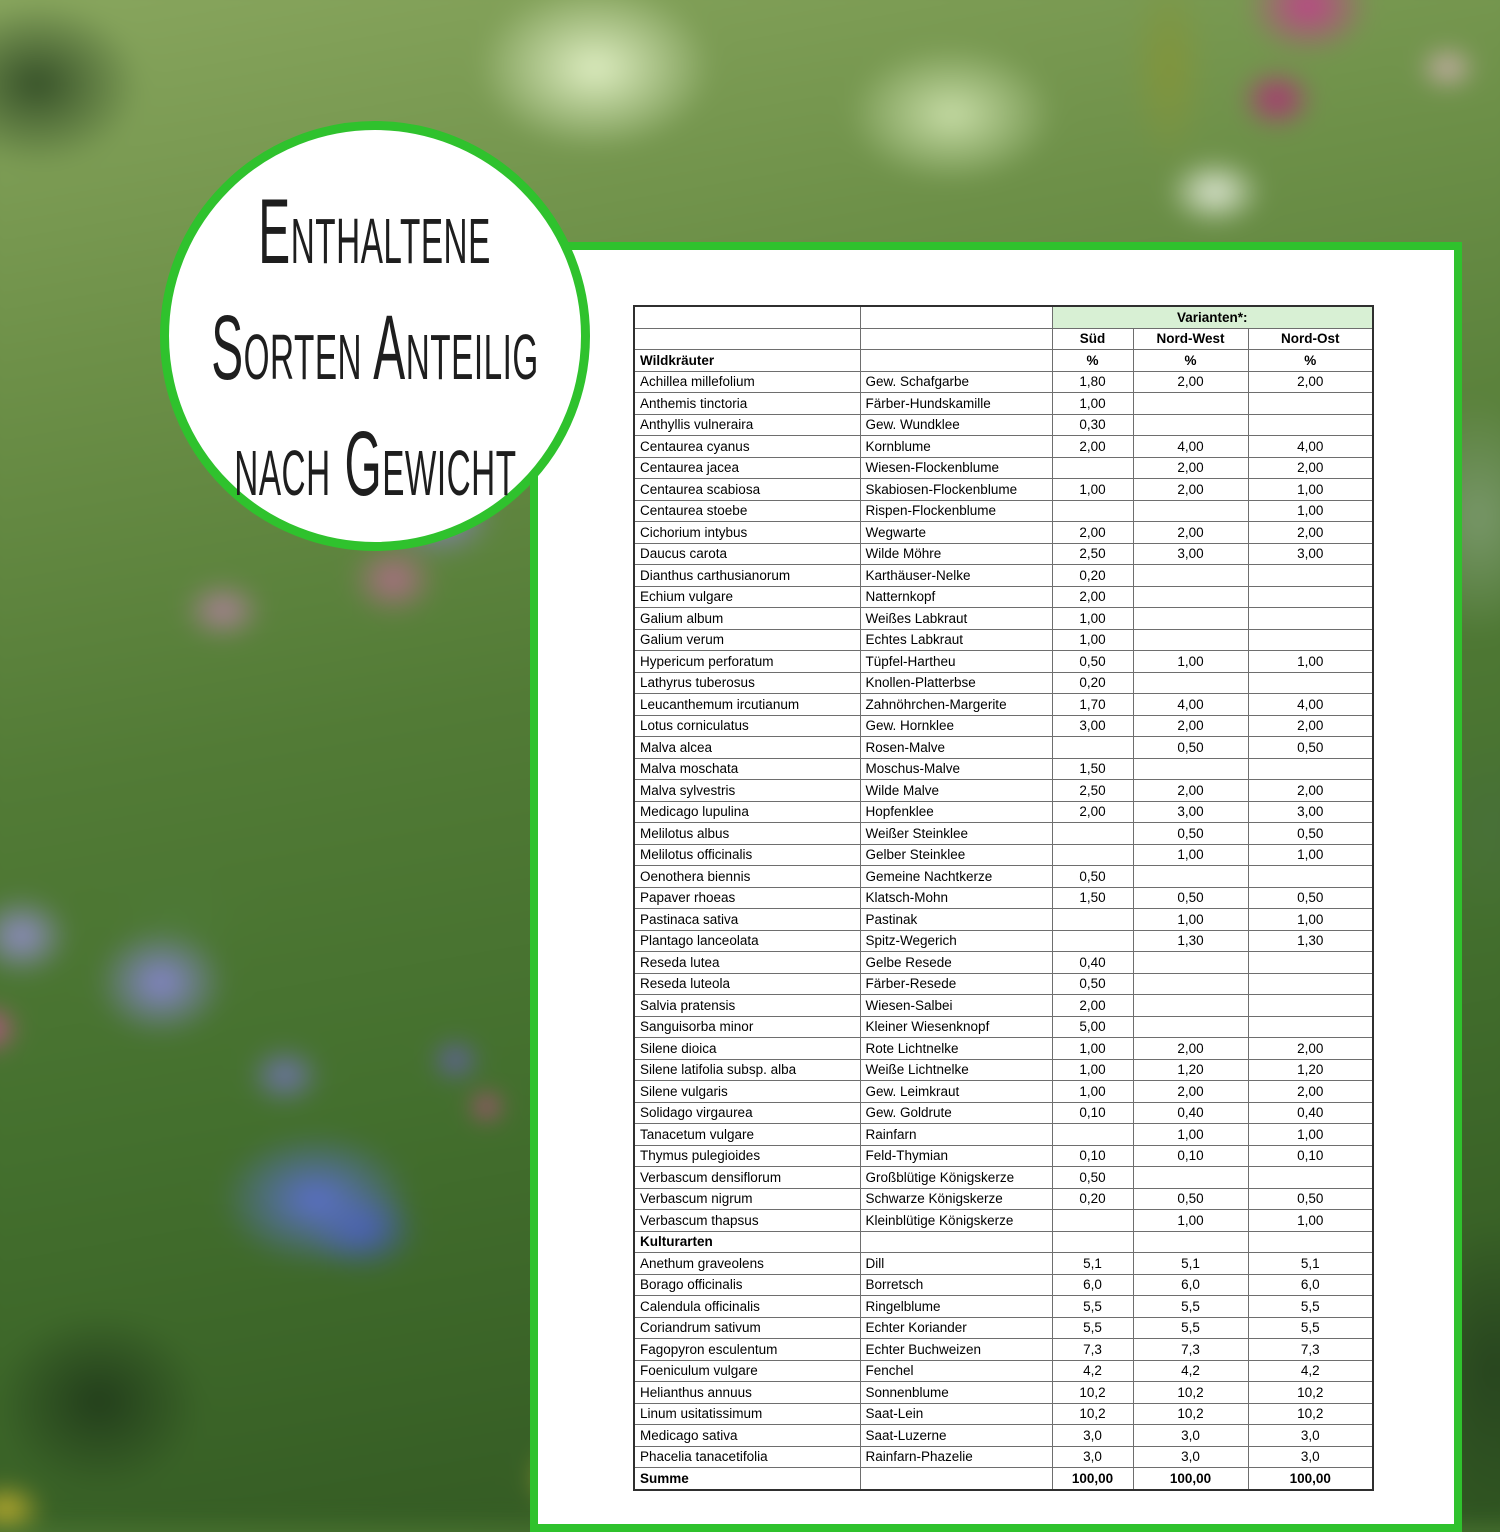 This screenshot has width=1500, height=1532. What do you see at coordinates (1190, 833) in the screenshot?
I see `value-nordwest: 0,50` at bounding box center [1190, 833].